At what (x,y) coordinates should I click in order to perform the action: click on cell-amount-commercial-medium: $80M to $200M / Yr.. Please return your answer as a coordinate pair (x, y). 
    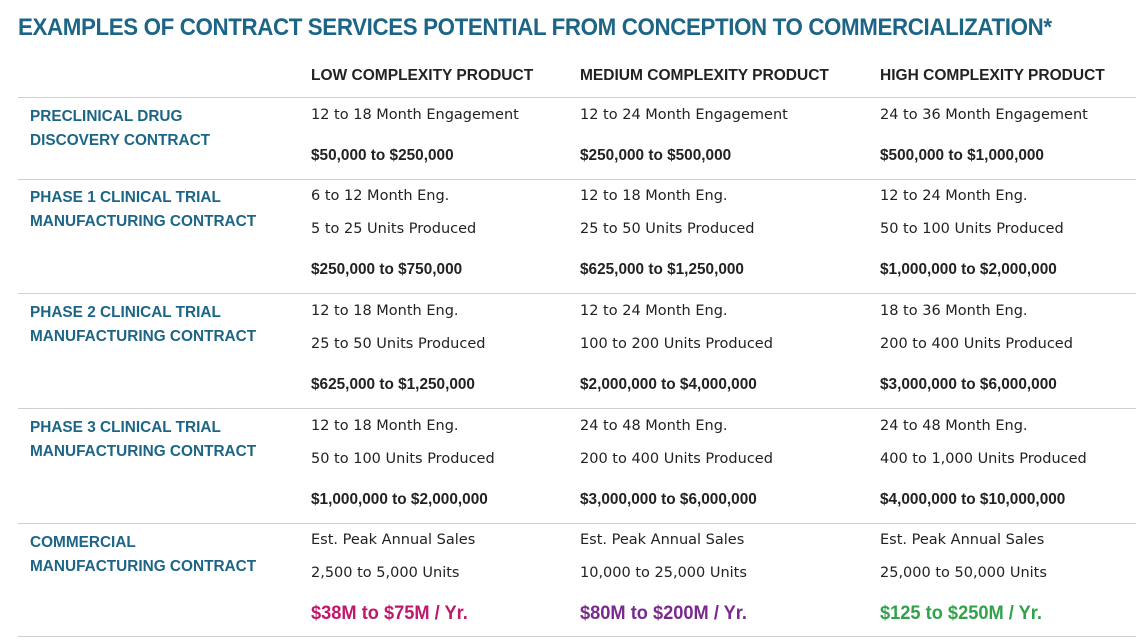
    Looking at the image, I should click on (663, 613).